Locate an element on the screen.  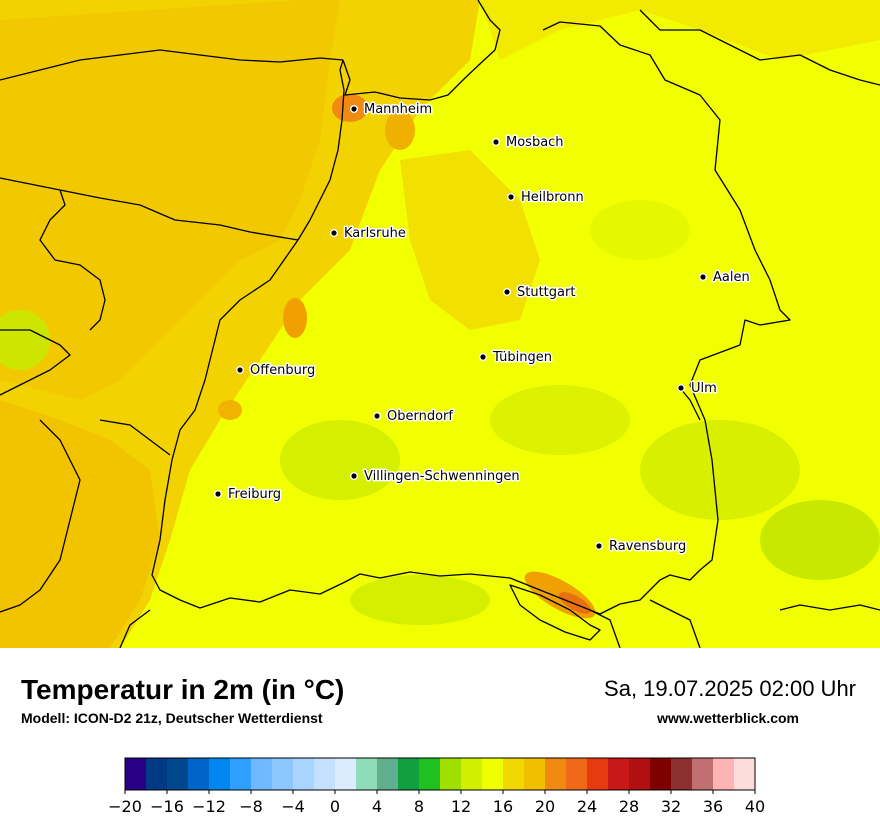
legend-tick-label: 32 is located at coordinates (671, 806).